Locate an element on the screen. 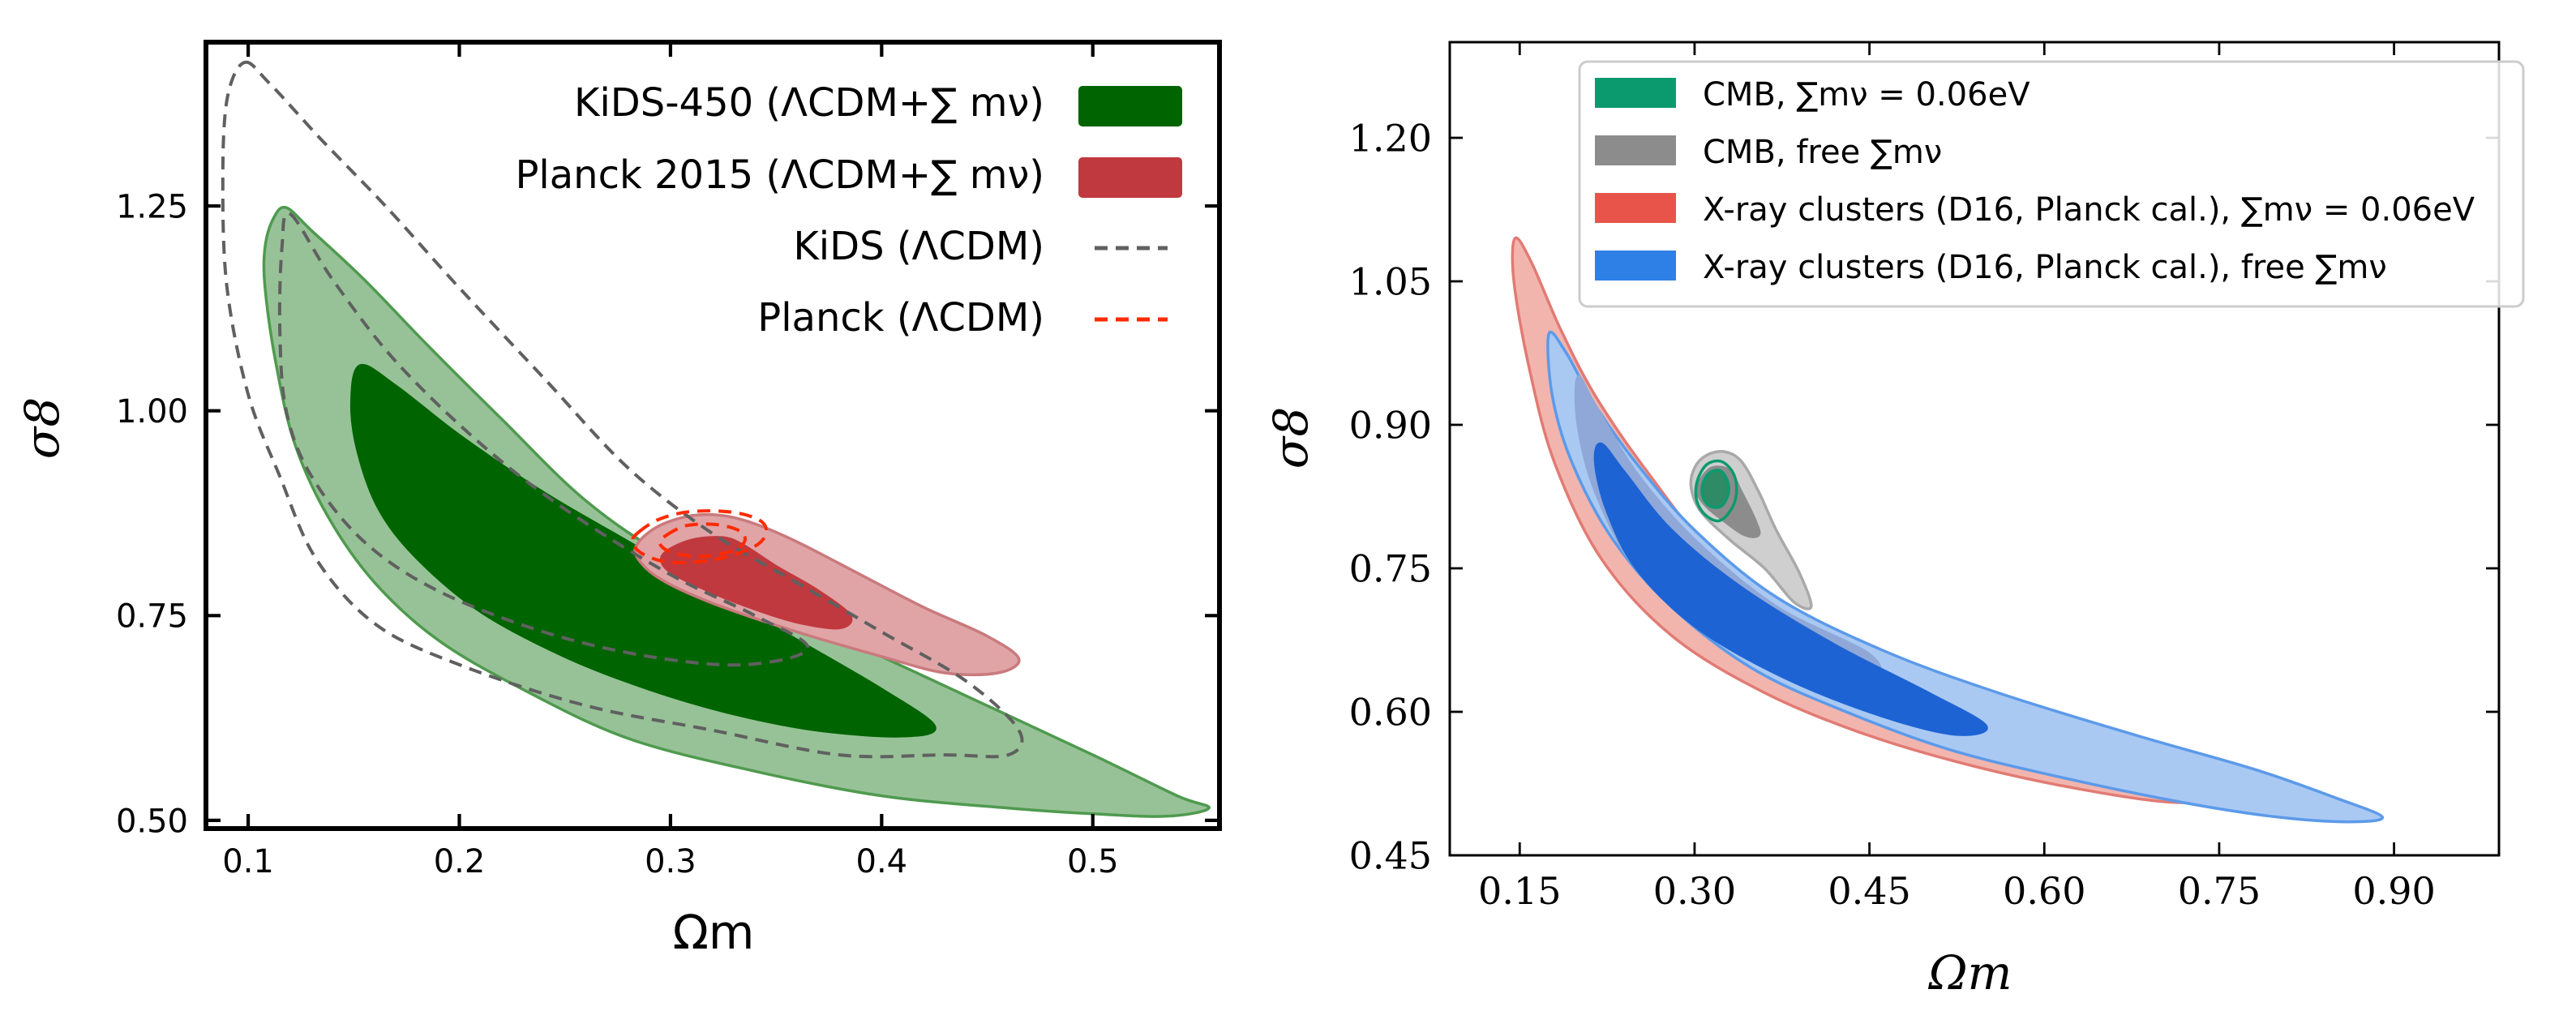  left-ytick-label: 1.25 is located at coordinates (152, 206).